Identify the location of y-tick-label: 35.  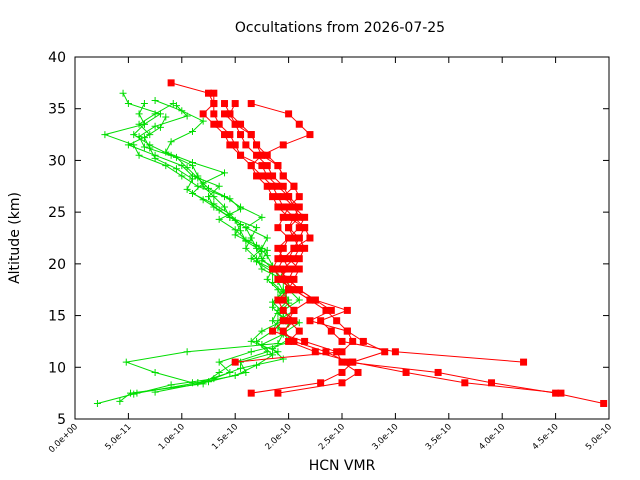
(57, 110).